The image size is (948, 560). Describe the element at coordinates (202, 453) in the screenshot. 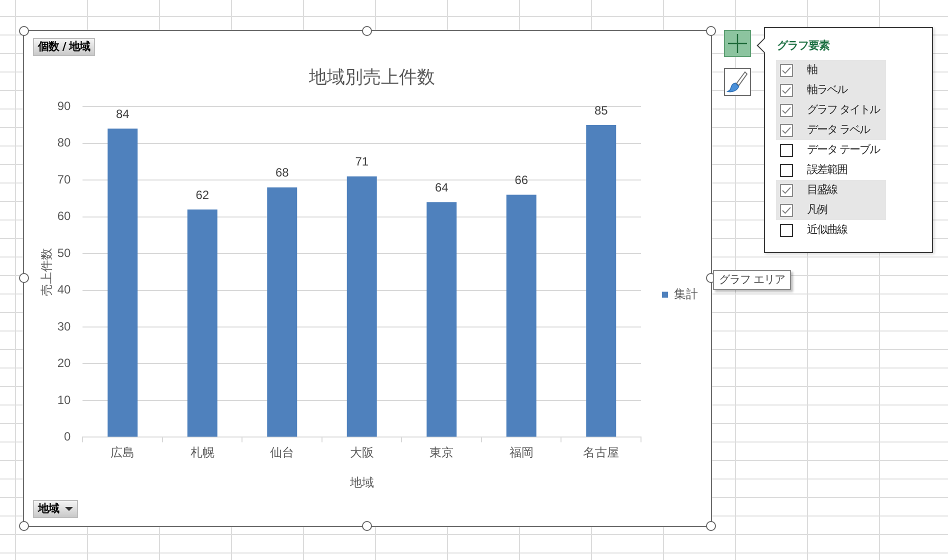

I see `x-tick-label: 札幌` at that location.